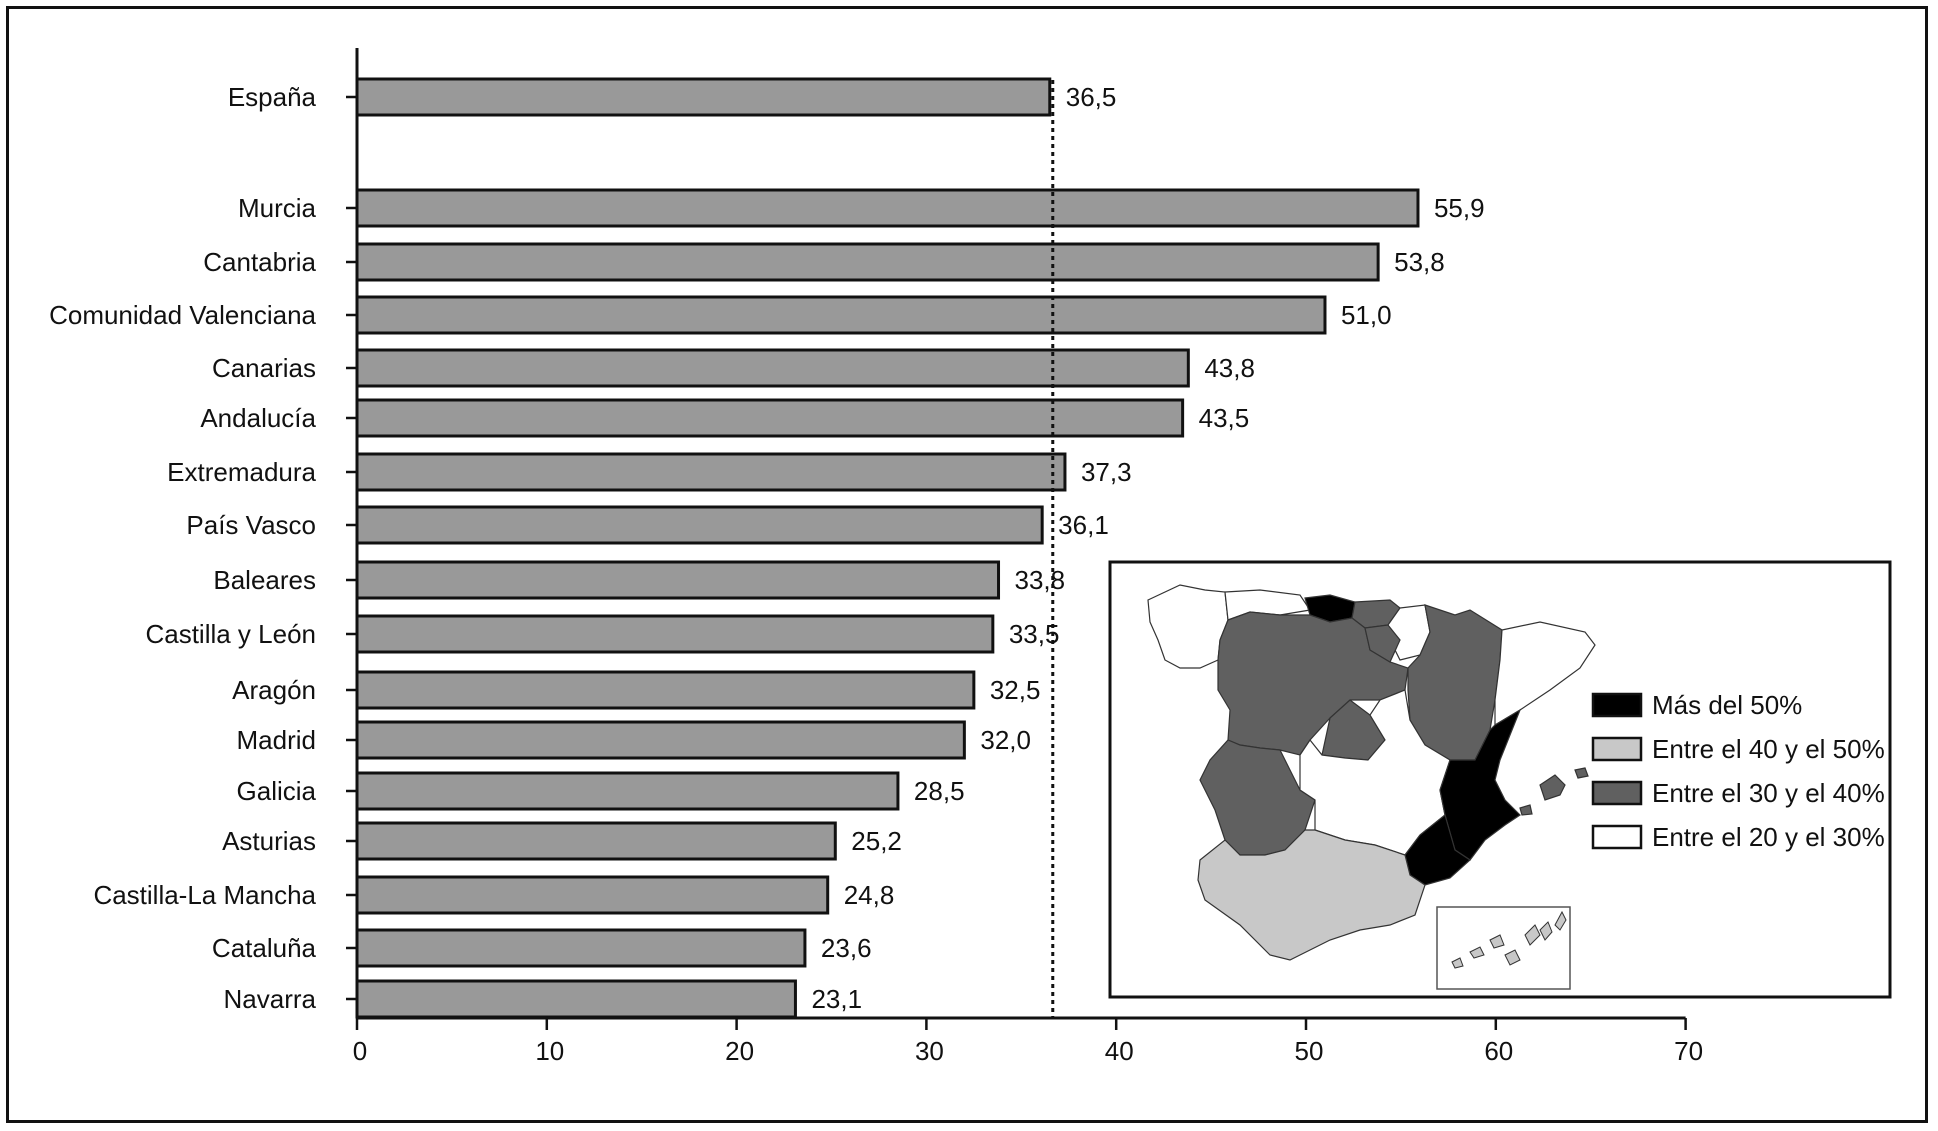 The width and height of the screenshot is (1938, 1131). What do you see at coordinates (549, 1051) in the screenshot?
I see `x-tick-label: 10` at bounding box center [549, 1051].